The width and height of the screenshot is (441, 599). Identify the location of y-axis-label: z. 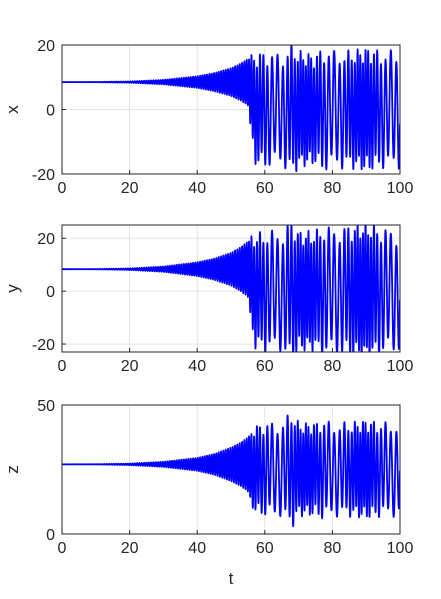
(12, 469).